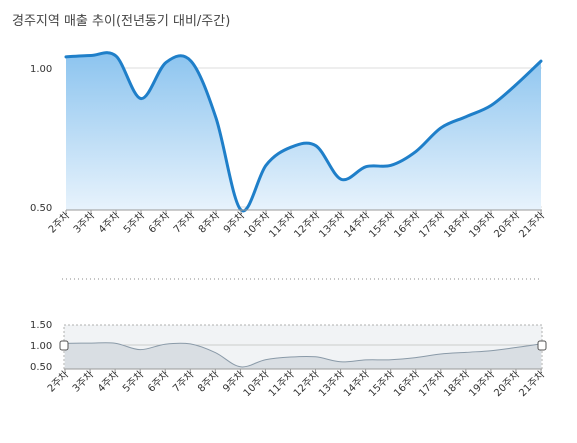 This screenshot has height=443, width=577. Describe the element at coordinates (281, 384) in the screenshot. I see `navigator-x-label: 11주차` at that location.